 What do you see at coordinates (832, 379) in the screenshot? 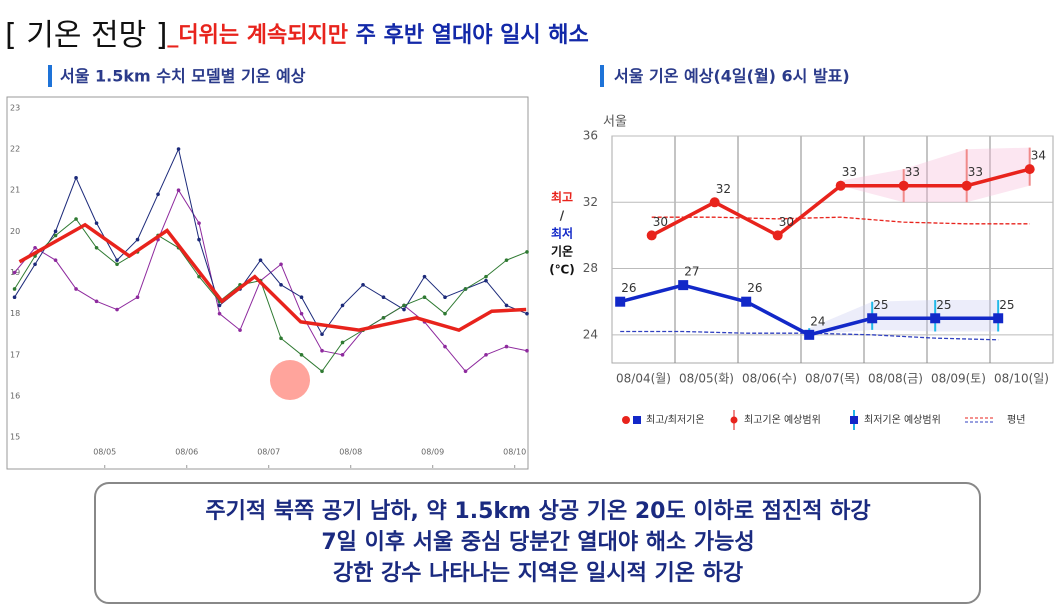
I see `x-tick-label: 08/07(목)` at bounding box center [832, 379].